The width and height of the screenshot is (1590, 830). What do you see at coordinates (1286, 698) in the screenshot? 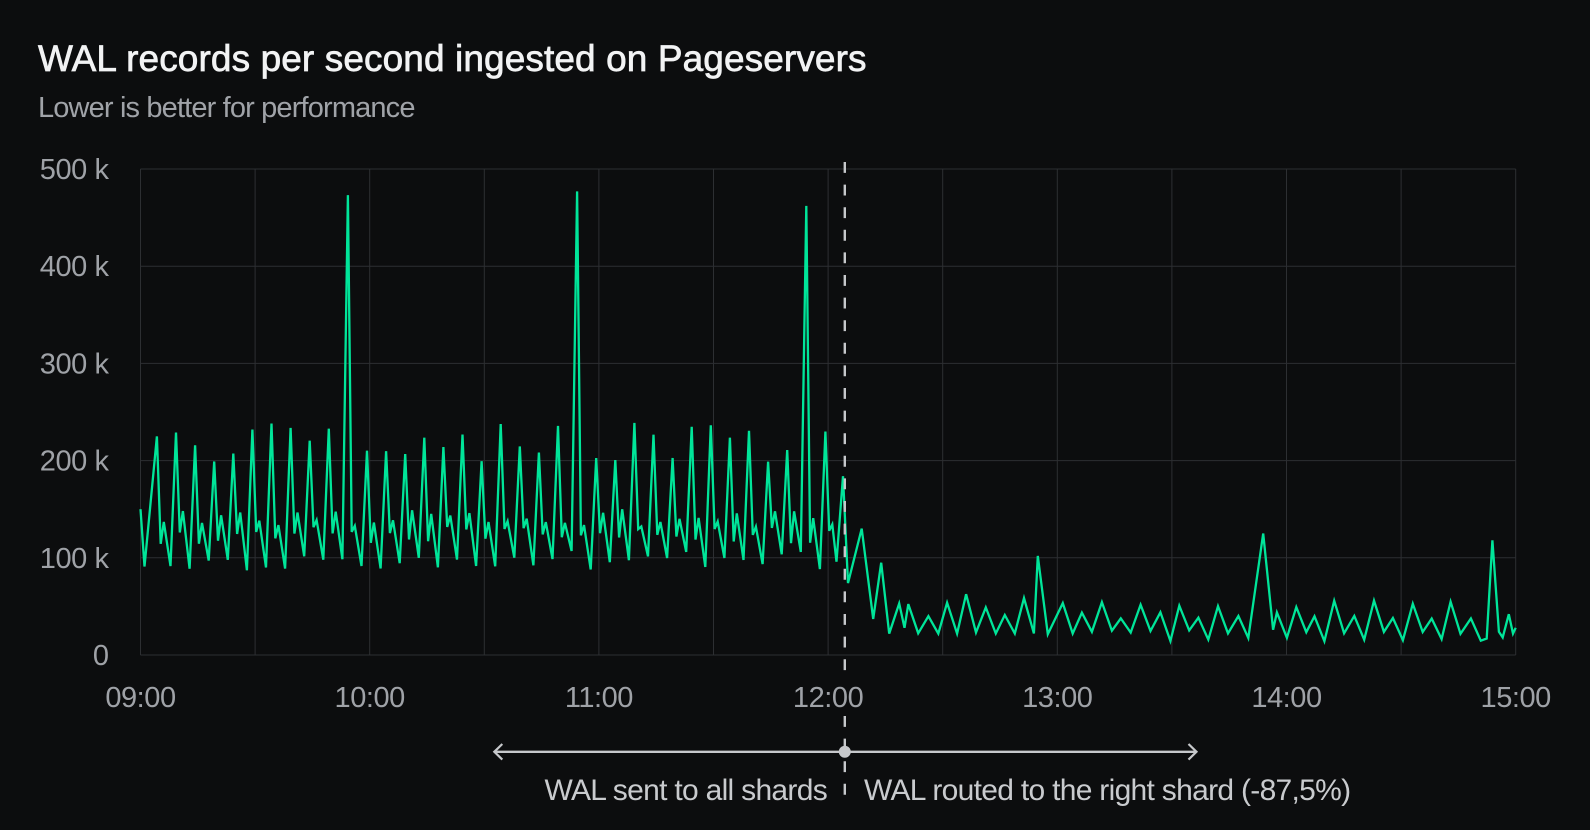
I see `svg-text: 14:00` at bounding box center [1286, 698].